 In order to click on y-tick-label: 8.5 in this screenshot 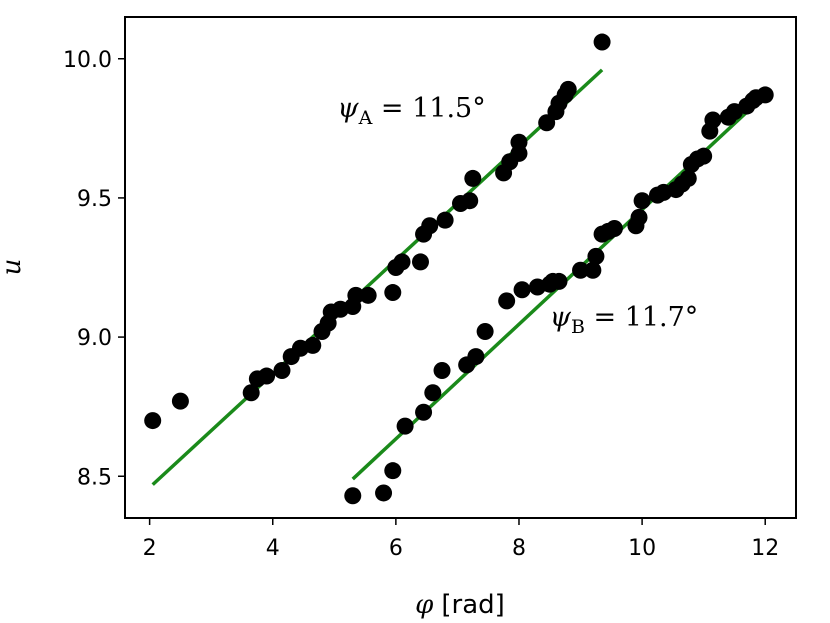, I will do `click(94, 477)`.